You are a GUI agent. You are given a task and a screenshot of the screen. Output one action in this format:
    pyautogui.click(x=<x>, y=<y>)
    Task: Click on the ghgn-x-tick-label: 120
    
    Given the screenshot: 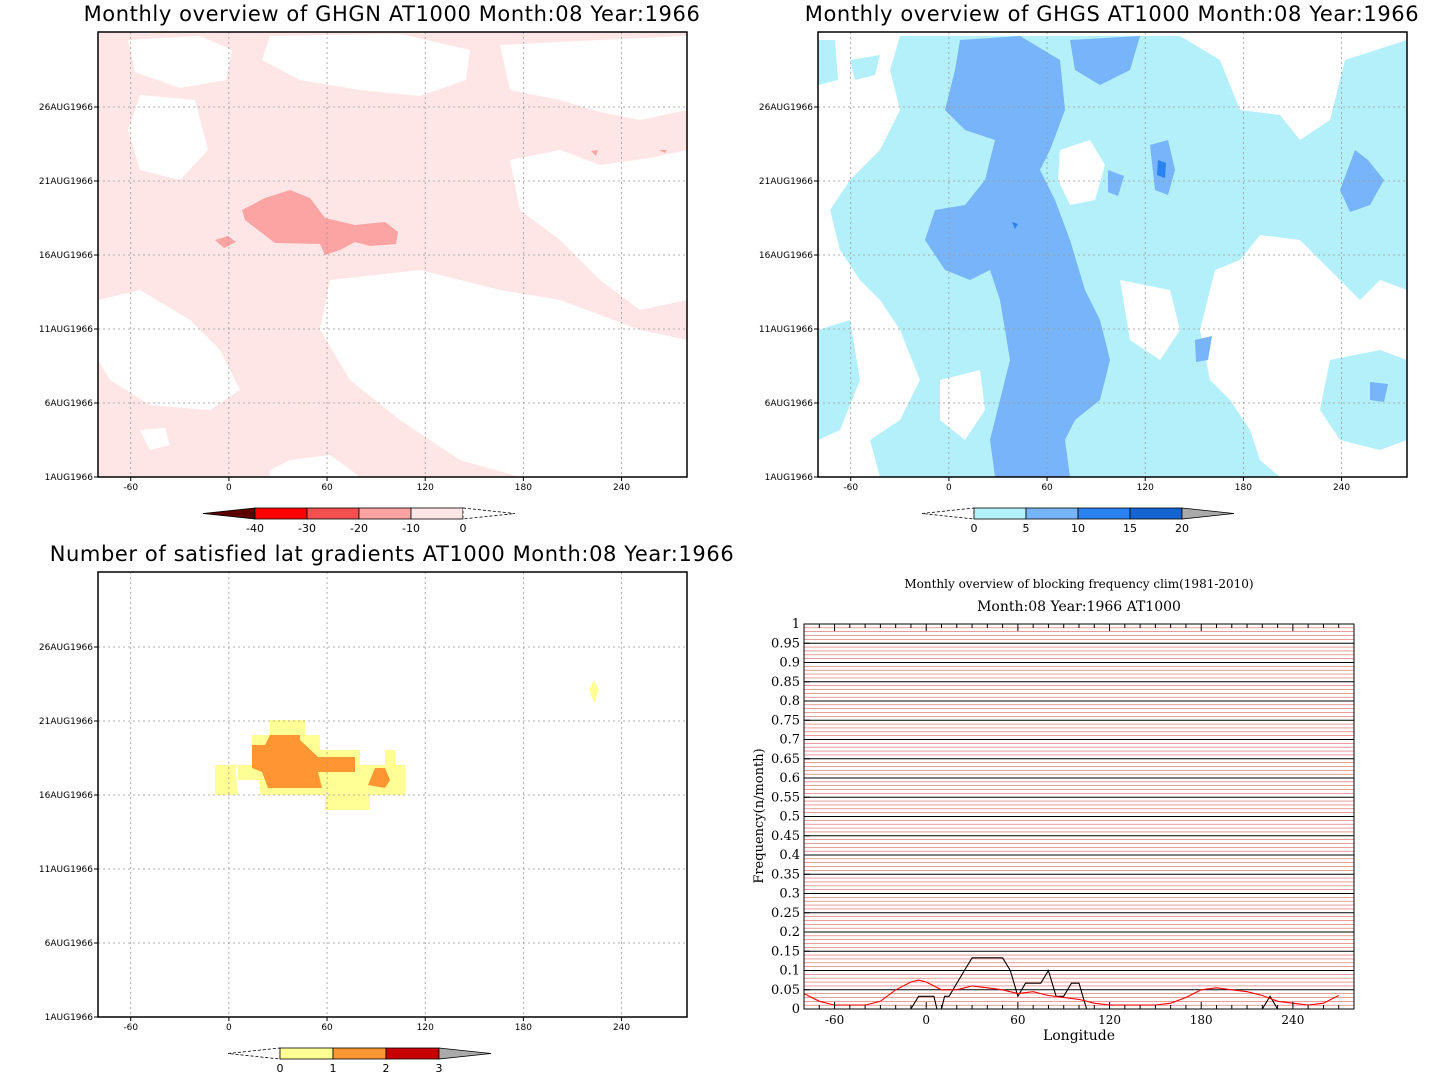 What is the action you would take?
    pyautogui.click(x=425, y=488)
    